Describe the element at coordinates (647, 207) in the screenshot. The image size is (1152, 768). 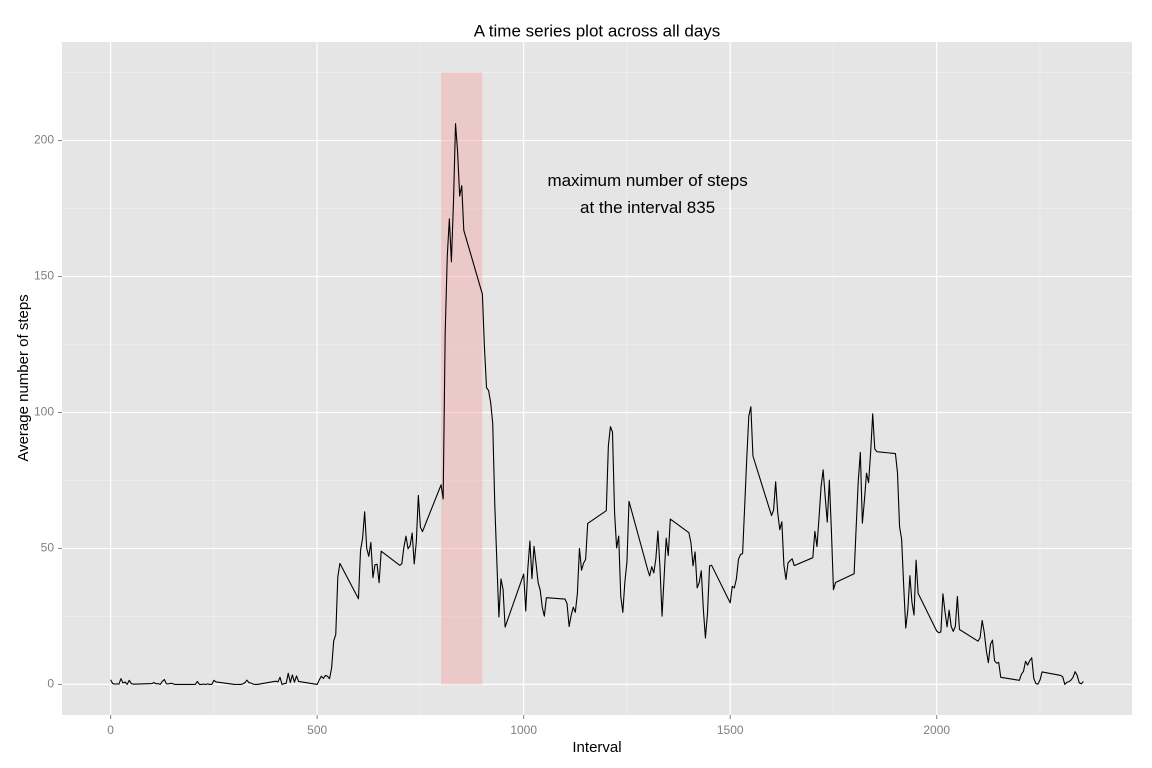
I see `annotation: at the interval 835` at that location.